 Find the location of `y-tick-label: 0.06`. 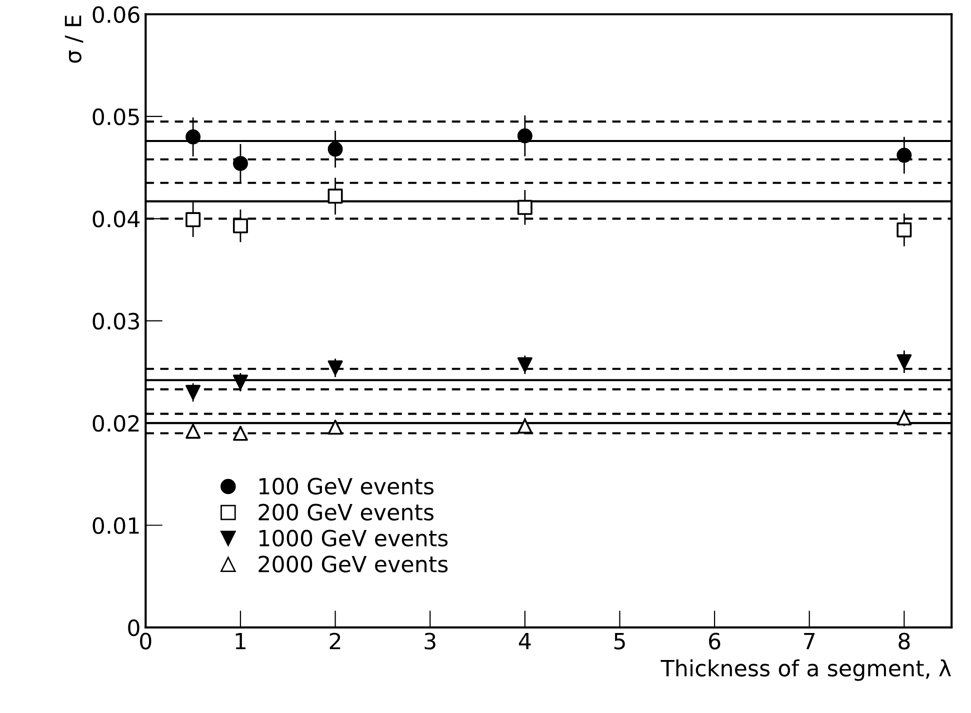

y-tick-label: 0.06 is located at coordinates (116, 15).